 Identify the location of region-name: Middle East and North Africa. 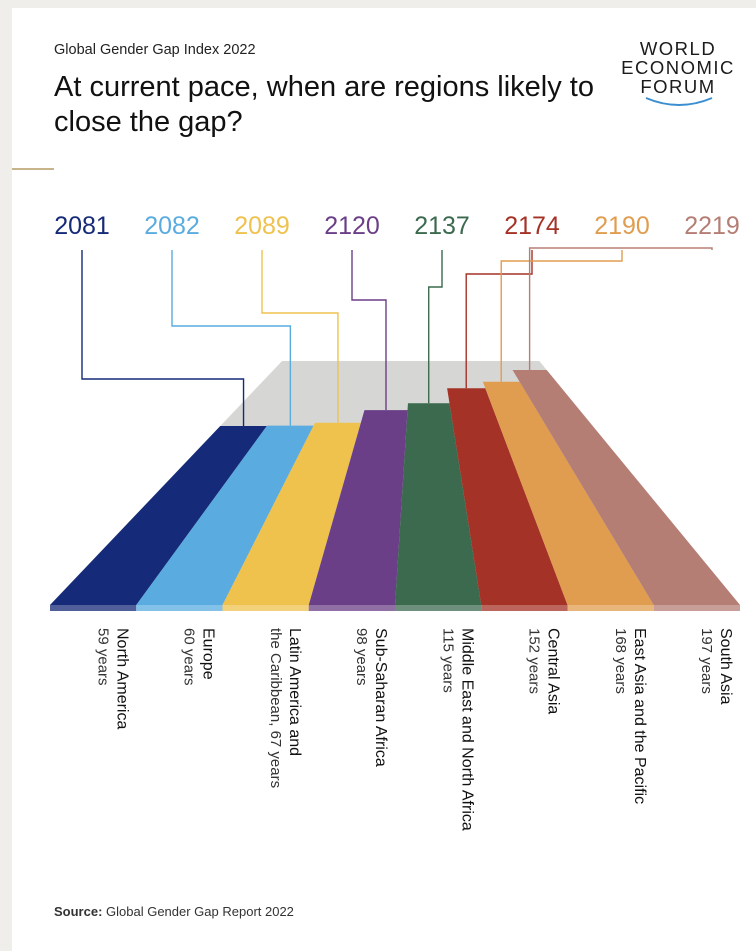
(466, 729).